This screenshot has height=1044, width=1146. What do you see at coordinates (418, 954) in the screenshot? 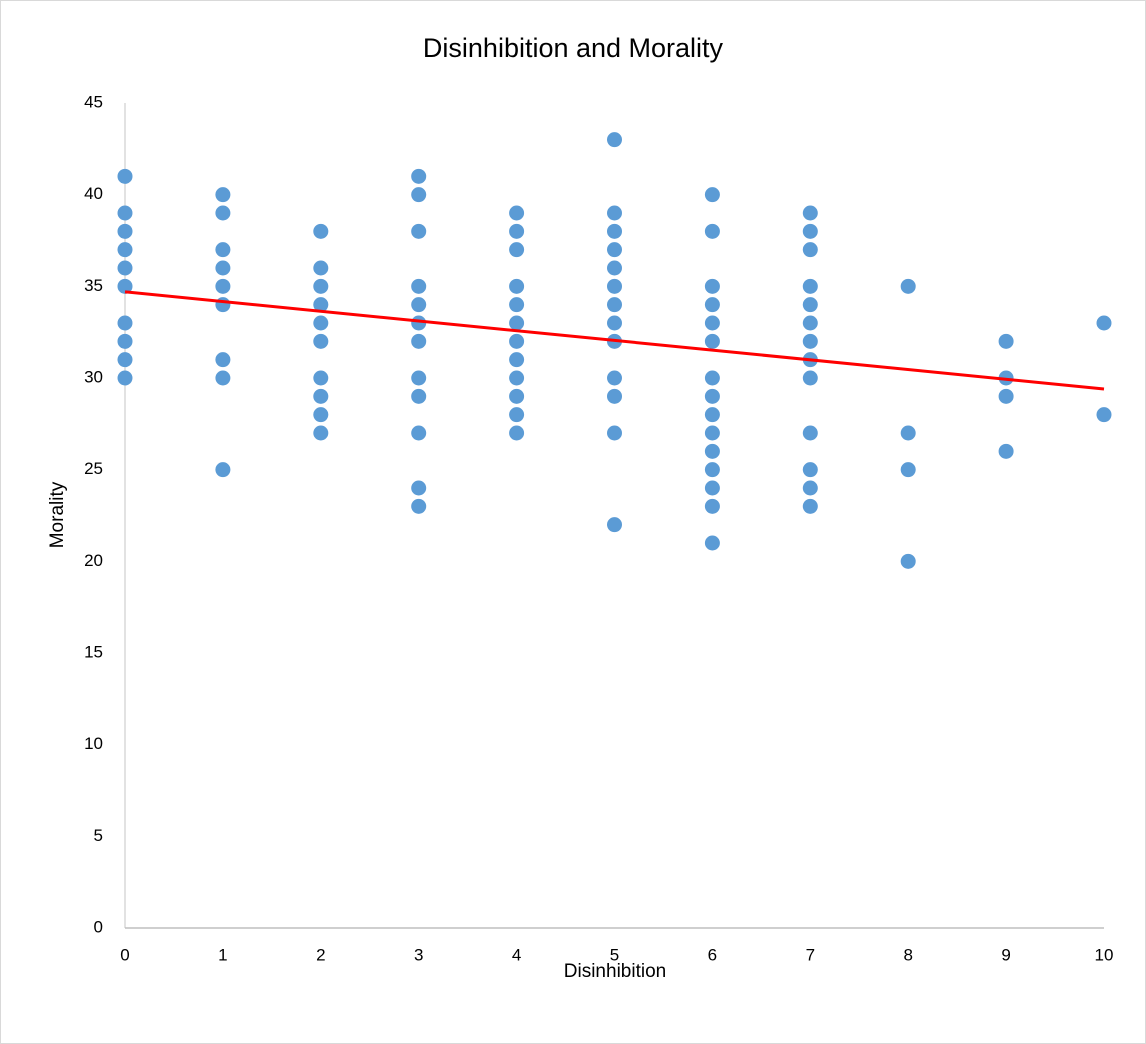
I see `x-tick-label: 3` at bounding box center [418, 954].